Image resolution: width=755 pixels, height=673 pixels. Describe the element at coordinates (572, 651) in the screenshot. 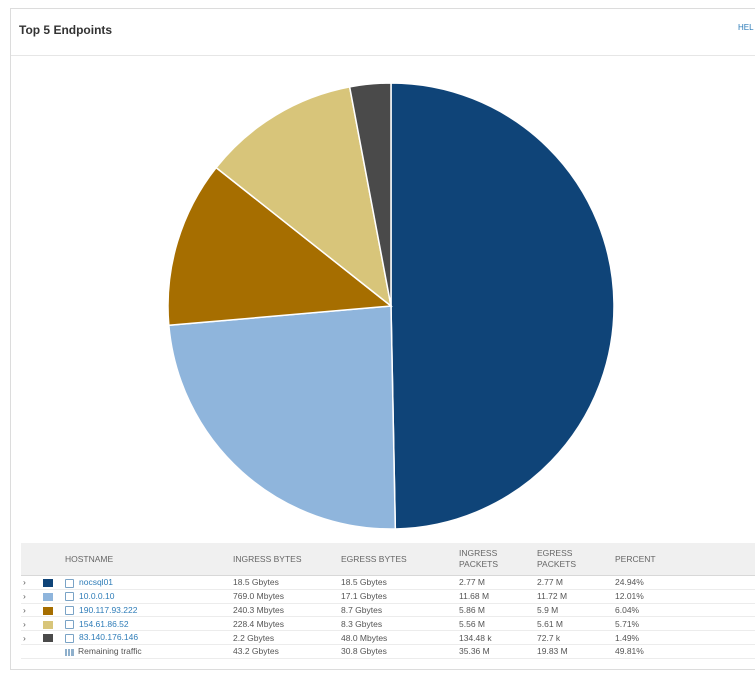

I see `egress-packets-cell: 19.83 M` at that location.